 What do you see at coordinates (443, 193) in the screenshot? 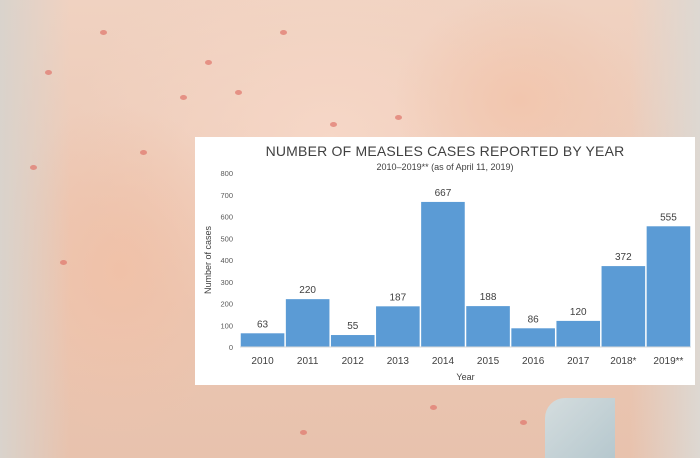
I see `data-label: 667` at bounding box center [443, 193].